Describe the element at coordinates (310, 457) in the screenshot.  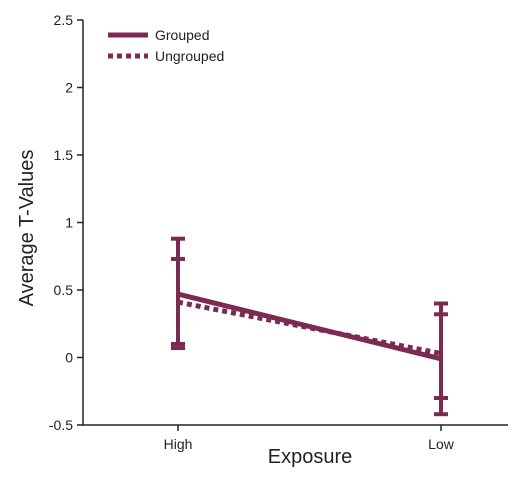
I see `x-axis-title: Exposure` at that location.